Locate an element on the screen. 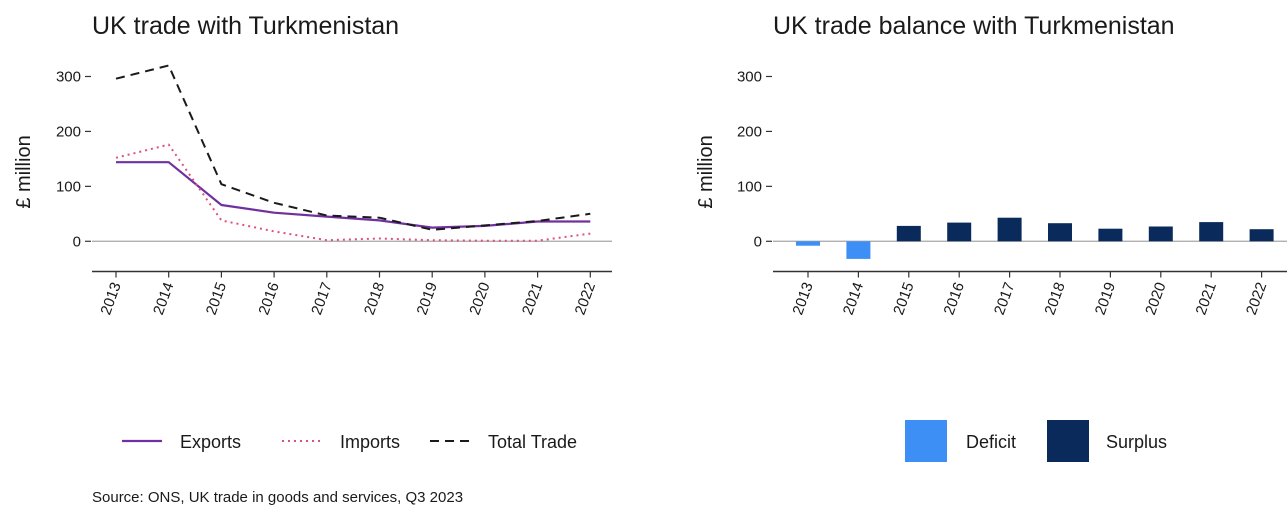 The width and height of the screenshot is (1287, 511). series-line-exports is located at coordinates (353, 195).